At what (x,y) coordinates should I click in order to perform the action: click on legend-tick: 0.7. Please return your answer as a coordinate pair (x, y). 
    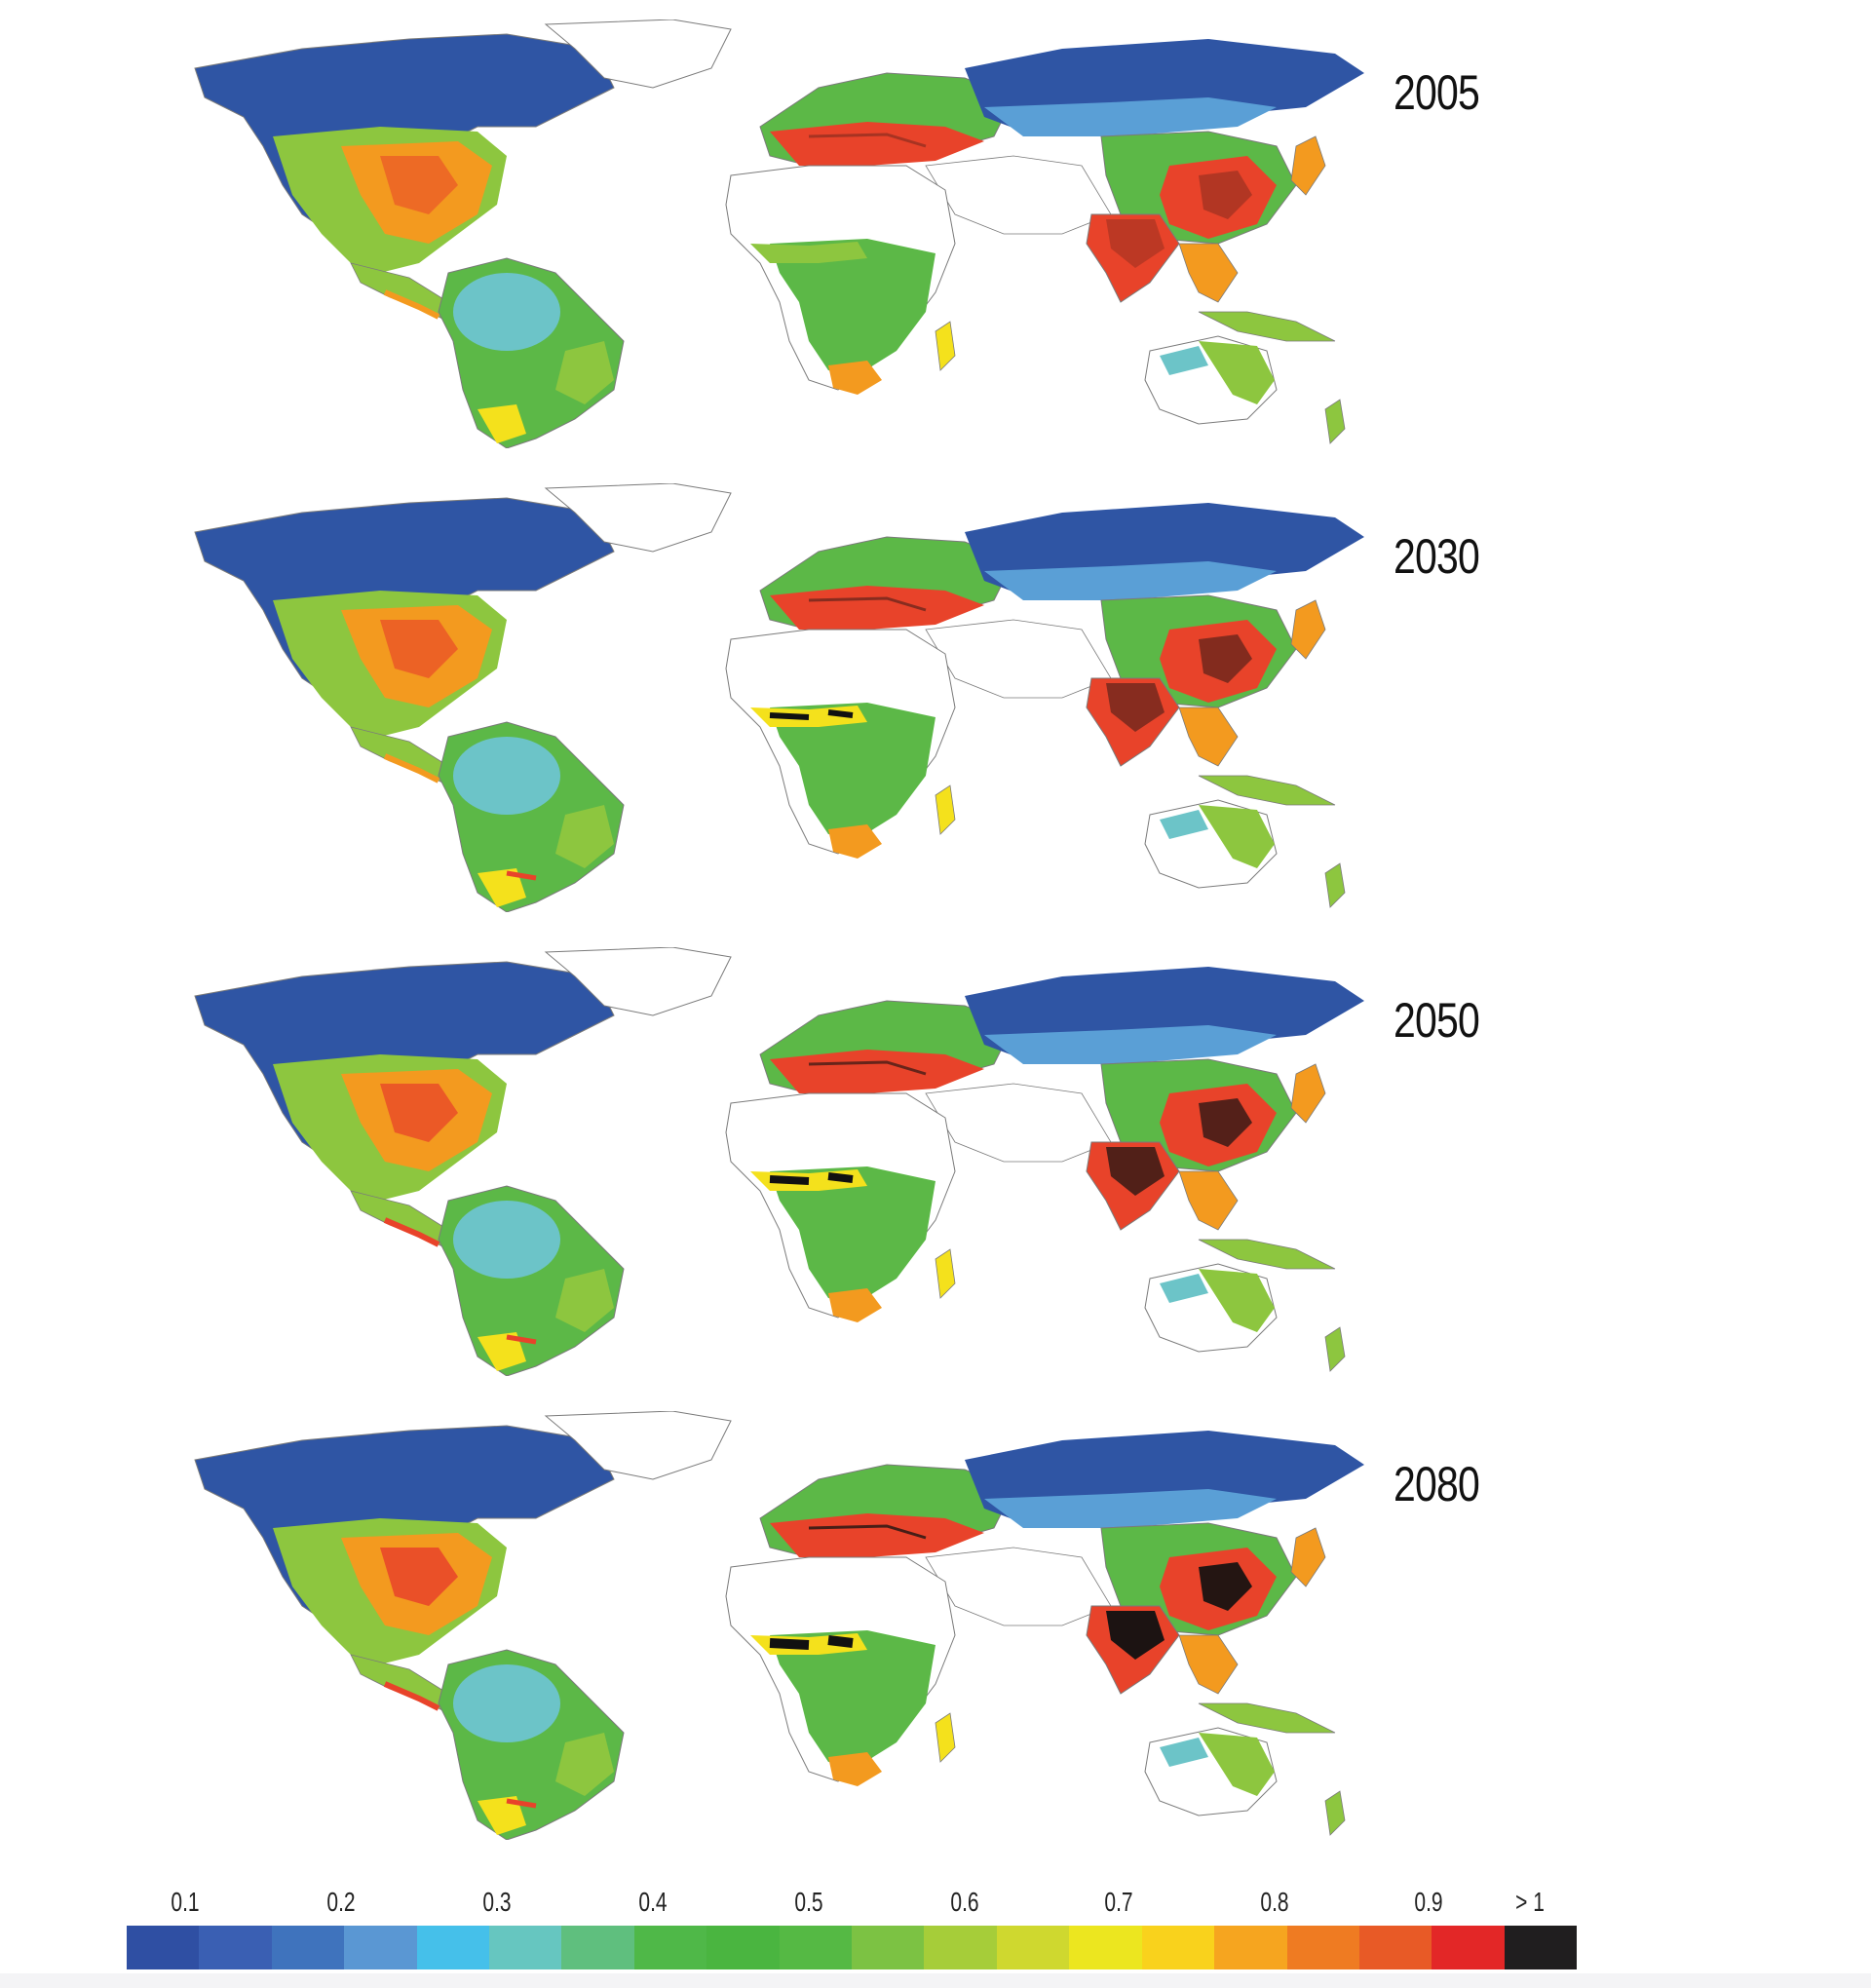
    Looking at the image, I should click on (1118, 1902).